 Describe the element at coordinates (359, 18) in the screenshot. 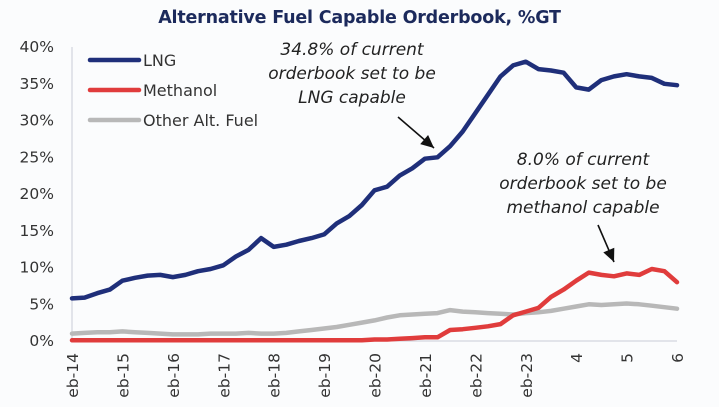

I see `chart-title: Alternative Fuel Capable Orderbook, %GT` at that location.